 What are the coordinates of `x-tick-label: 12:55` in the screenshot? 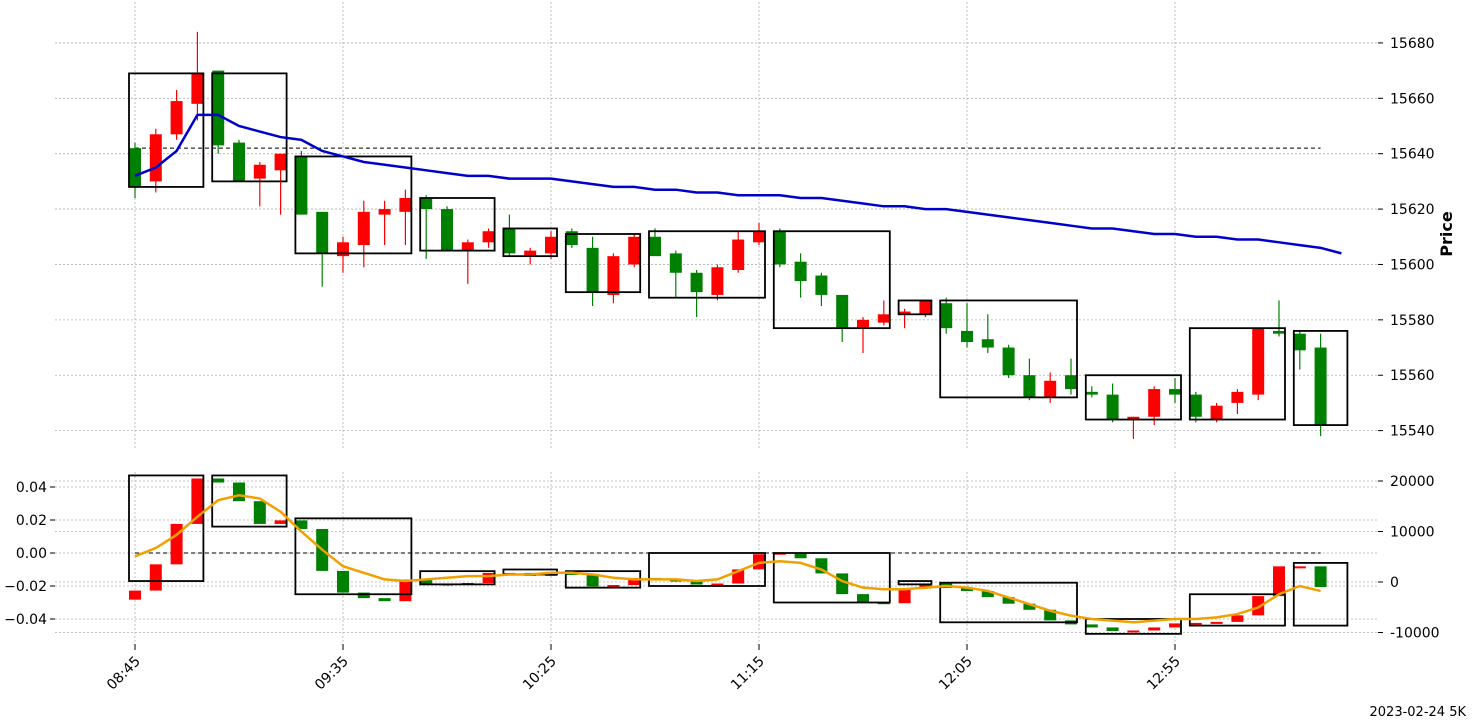 It's located at (1164, 674).